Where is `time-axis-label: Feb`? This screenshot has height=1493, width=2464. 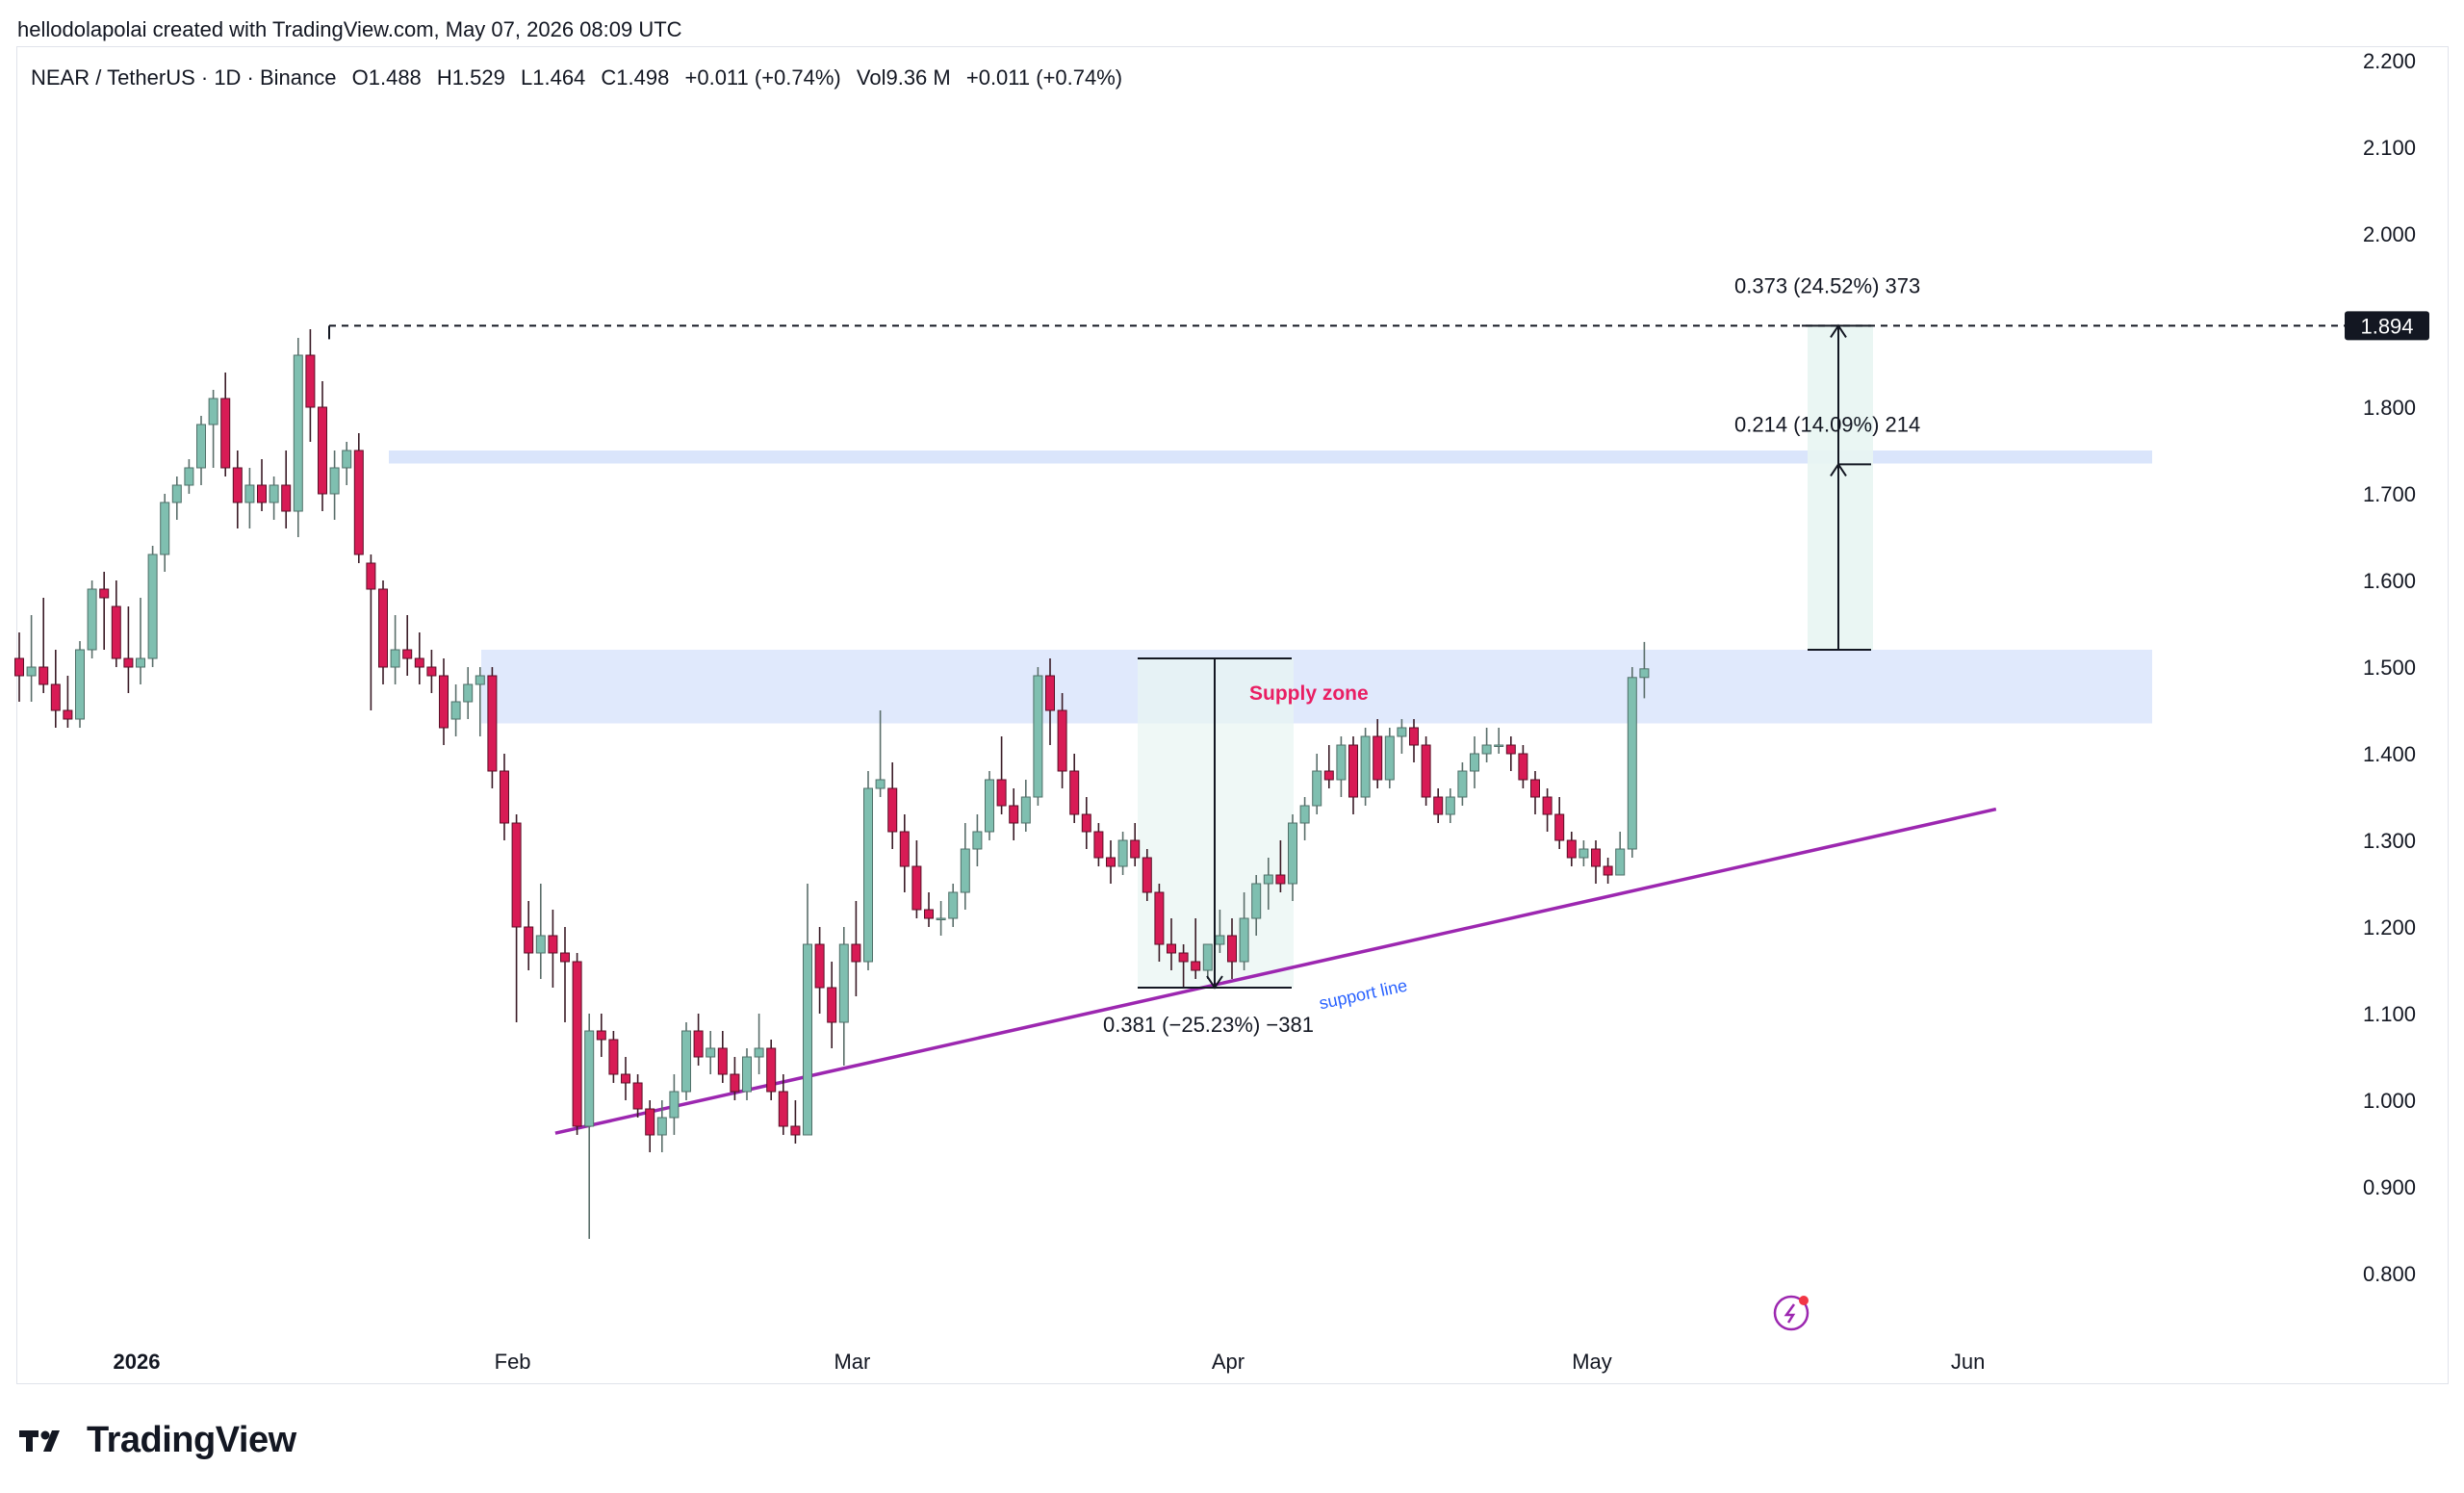
time-axis-label: Feb is located at coordinates (513, 1362).